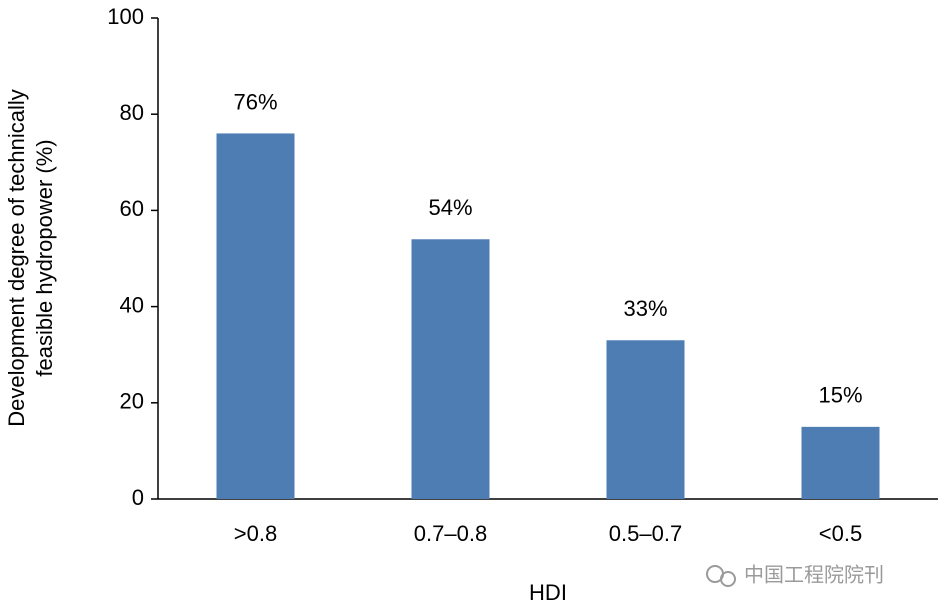 This screenshot has height=616, width=939. Describe the element at coordinates (44, 257) in the screenshot. I see `y-axis-label: feasible hydropower (%)` at that location.